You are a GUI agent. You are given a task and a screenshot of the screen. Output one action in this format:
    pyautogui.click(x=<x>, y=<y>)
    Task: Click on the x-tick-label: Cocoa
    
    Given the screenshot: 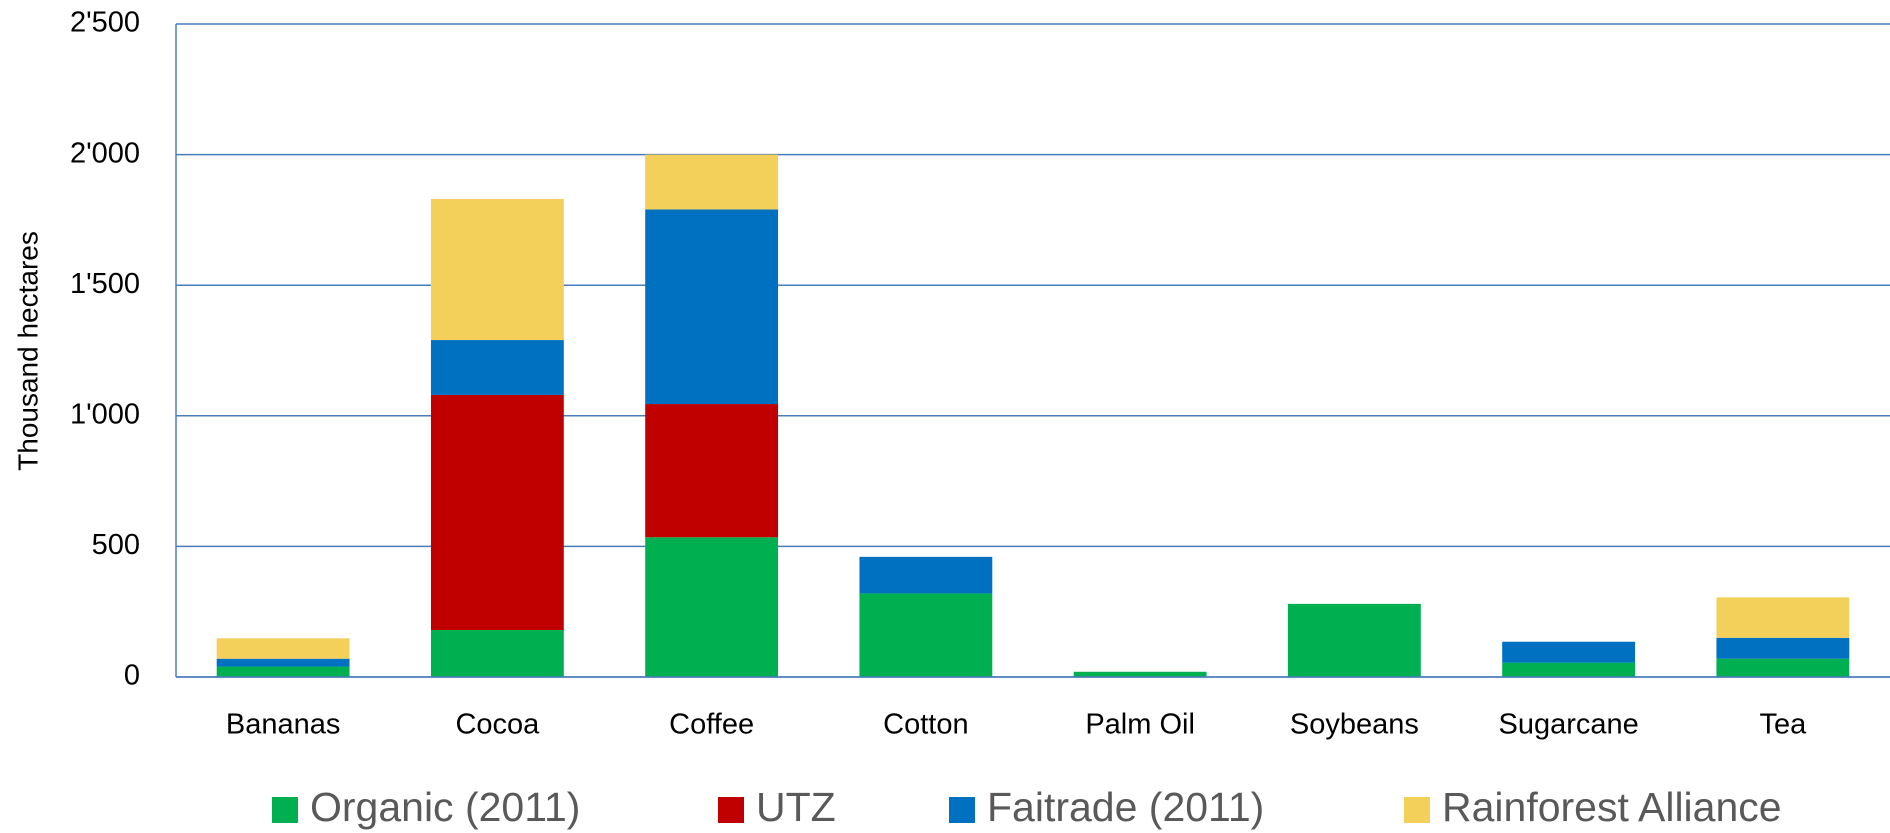 What is the action you would take?
    pyautogui.click(x=497, y=725)
    